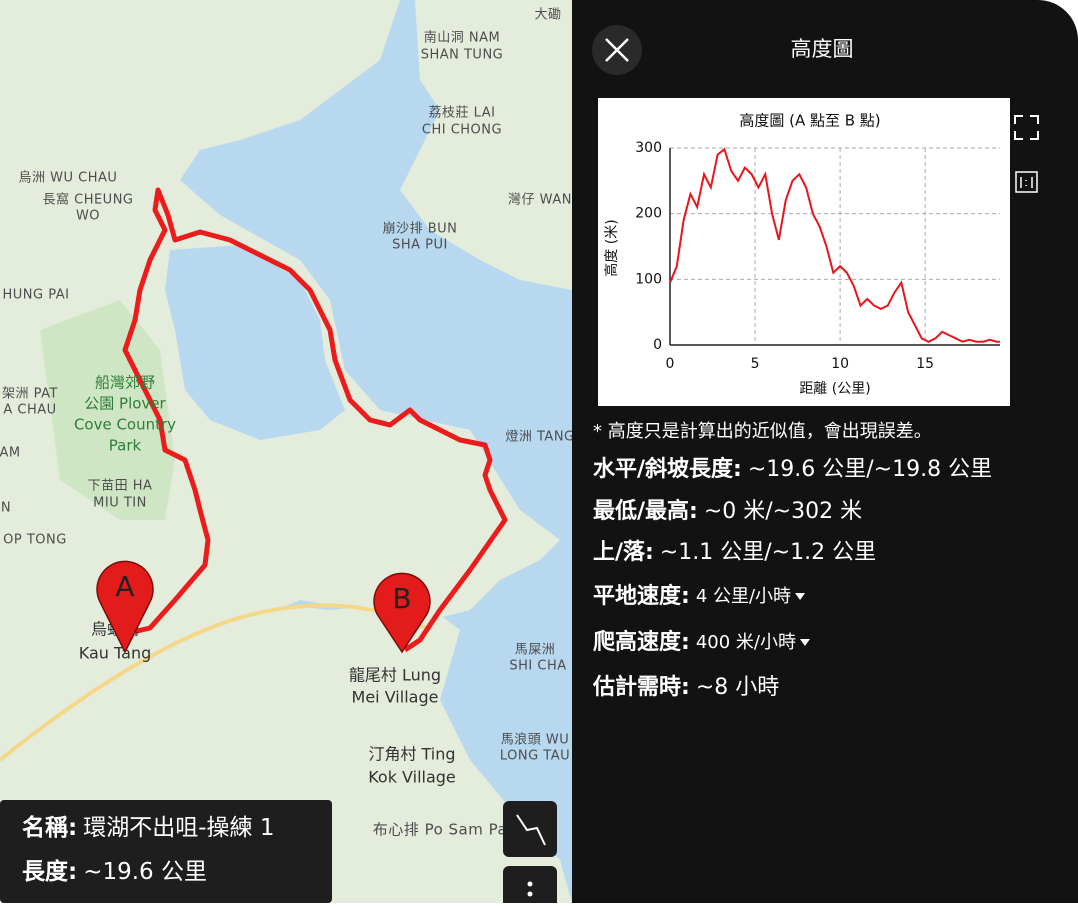  What do you see at coordinates (535, 650) in the screenshot?
I see `map-label: 馬屎洲` at bounding box center [535, 650].